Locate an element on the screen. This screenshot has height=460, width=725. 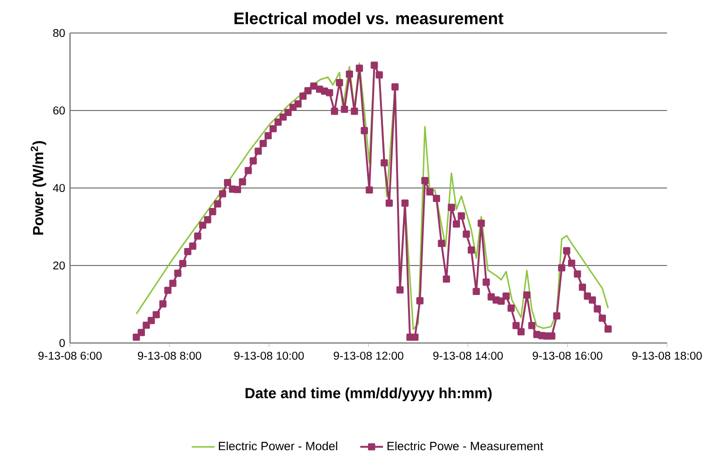
x-tick-label: 9-13-08 8:00 is located at coordinates (170, 356).